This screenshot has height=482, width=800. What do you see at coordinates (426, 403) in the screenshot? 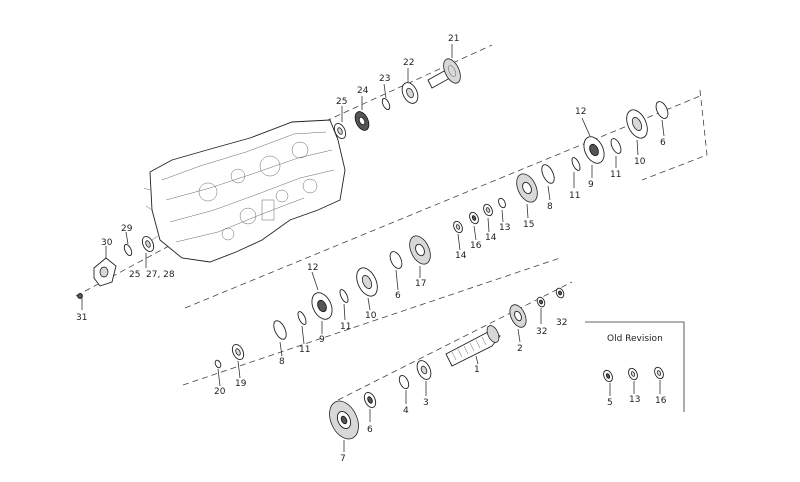
I see `callout-3: 3` at bounding box center [426, 403].